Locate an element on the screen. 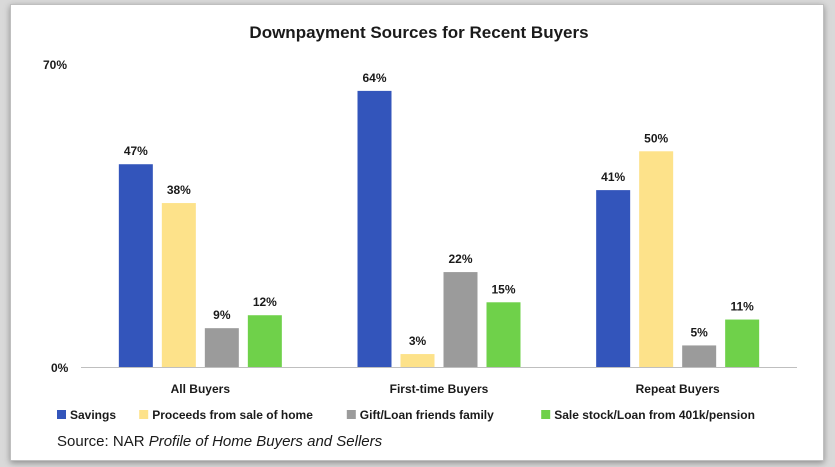 Image resolution: width=835 pixels, height=467 pixels. data-label-4-1: 12% is located at coordinates (265, 302).